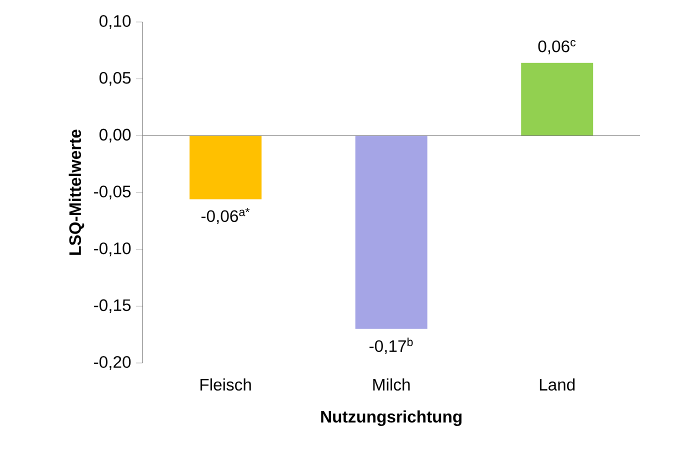 This screenshot has height=460, width=678. Describe the element at coordinates (557, 384) in the screenshot. I see `x-tick-label: Land` at that location.